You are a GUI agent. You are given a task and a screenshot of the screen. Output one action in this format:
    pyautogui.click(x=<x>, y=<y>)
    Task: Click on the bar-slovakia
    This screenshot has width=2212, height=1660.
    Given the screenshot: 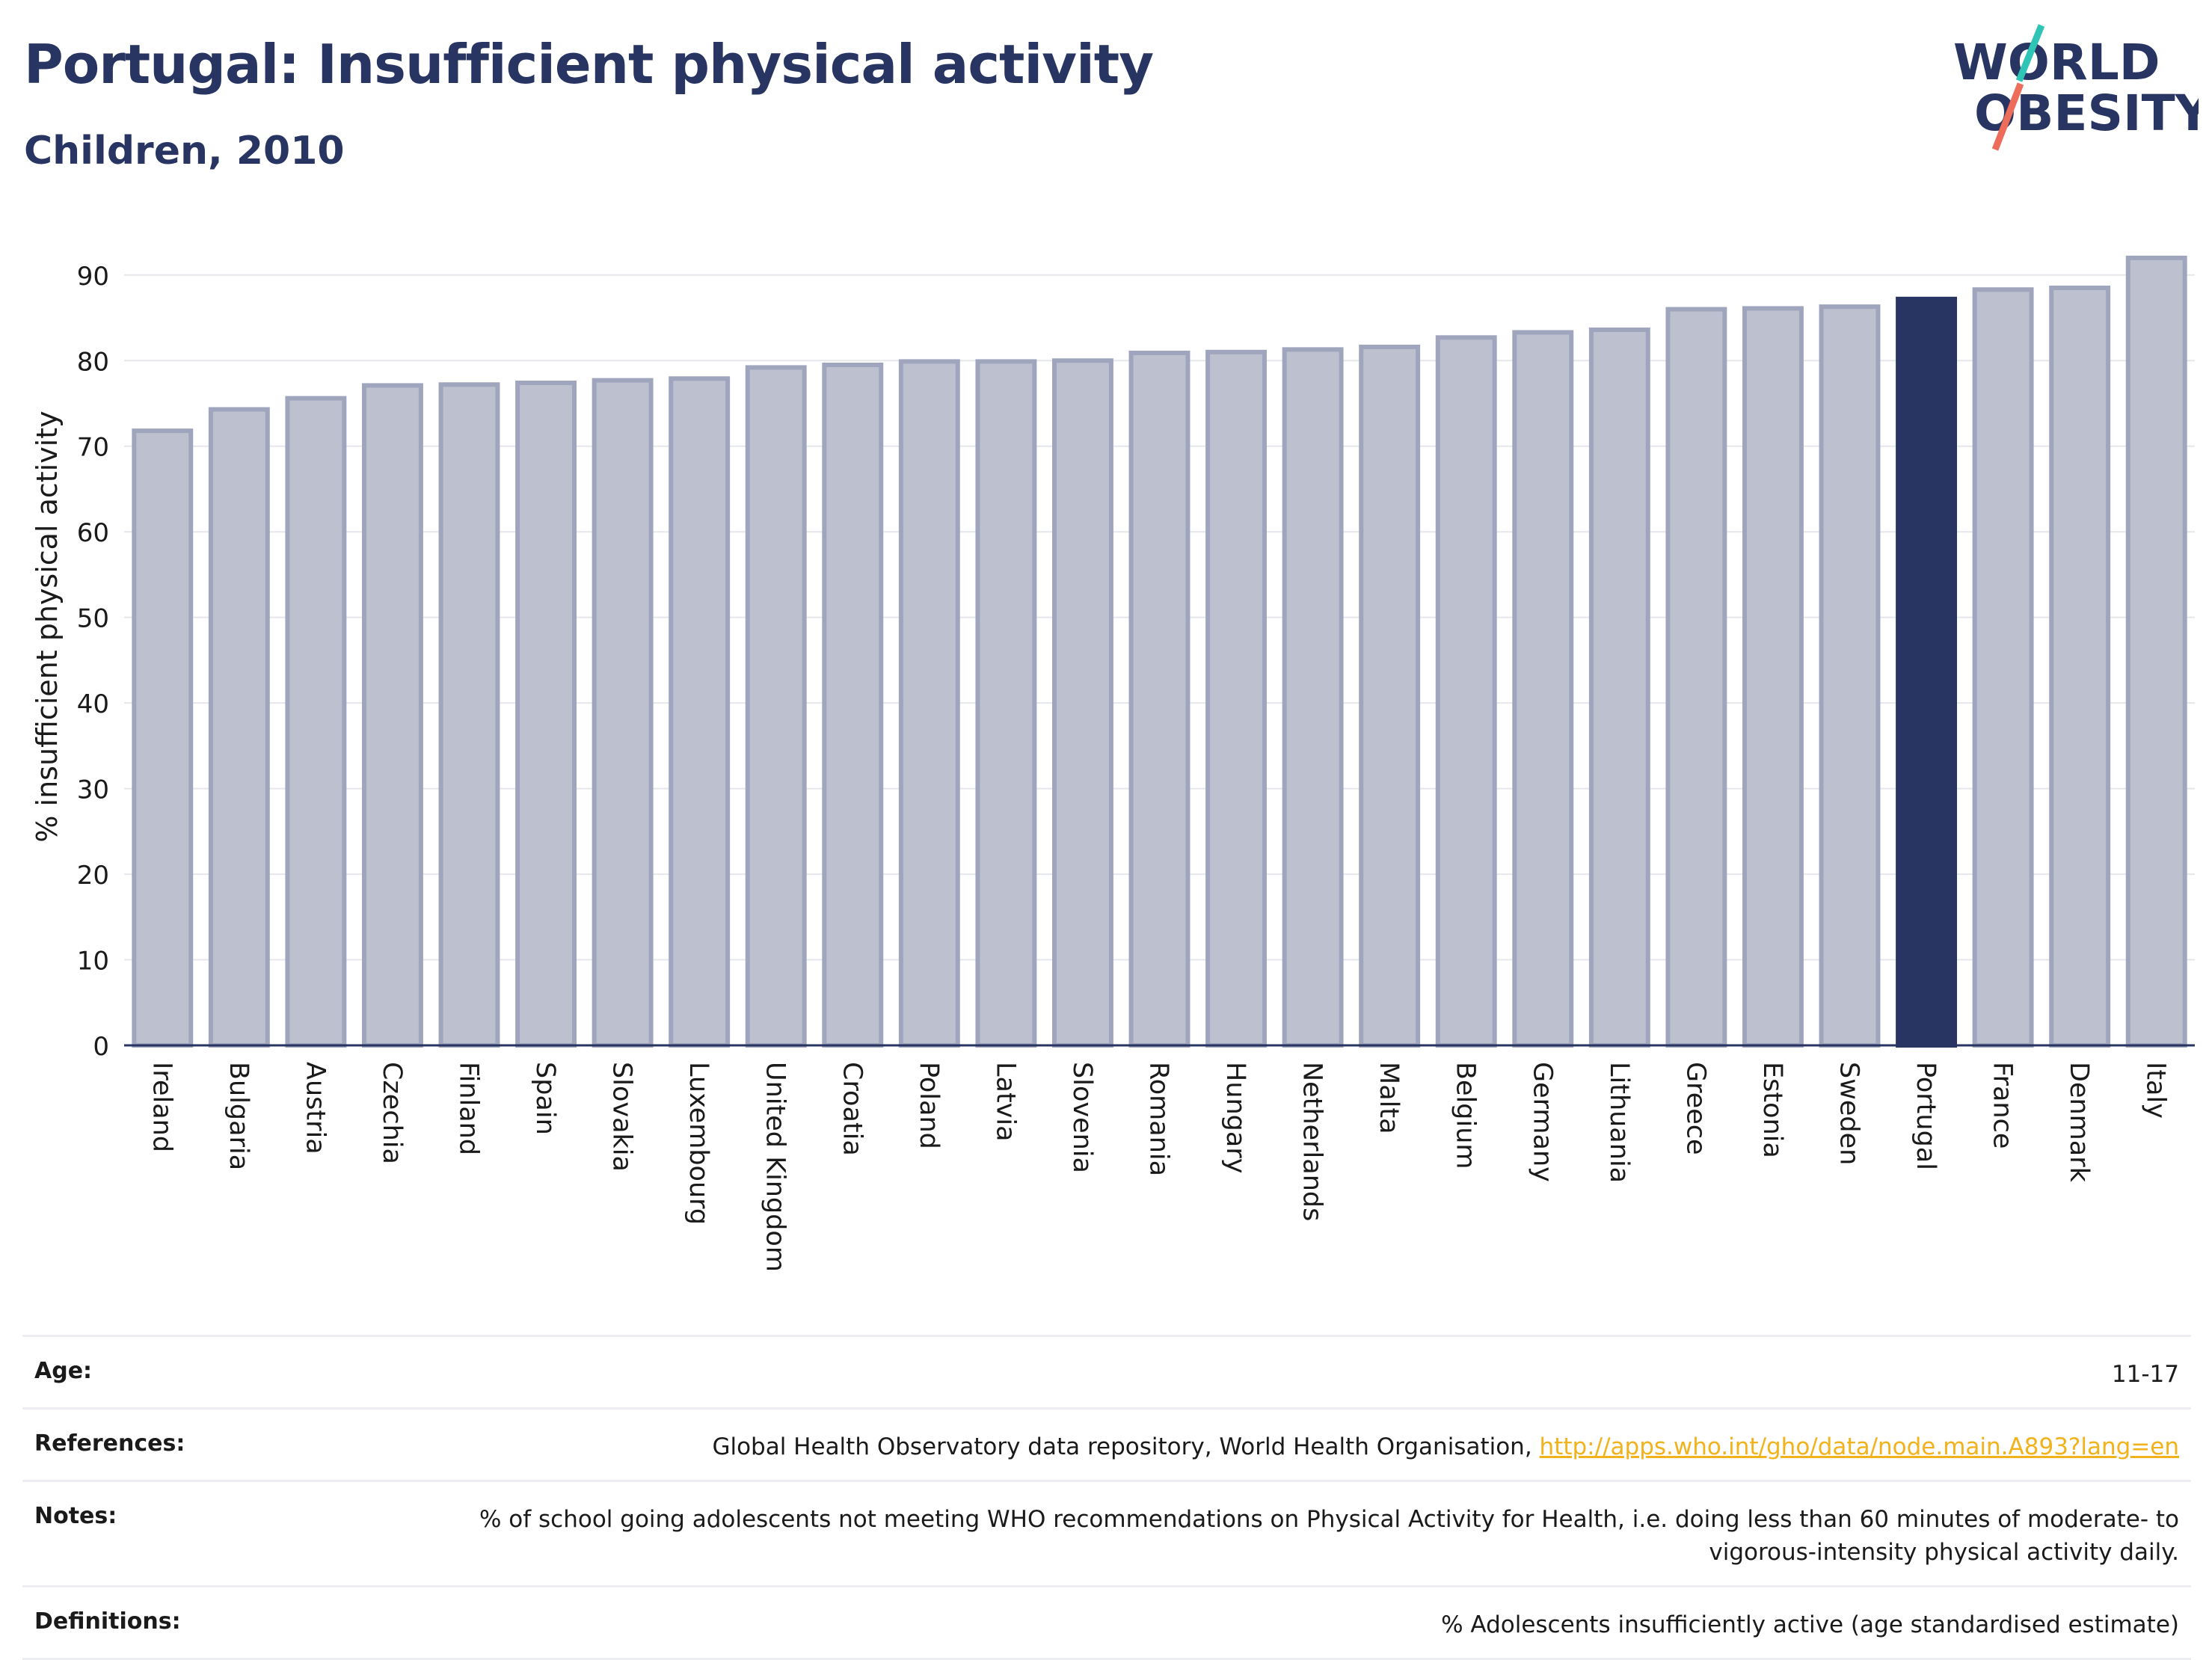 What is the action you would take?
    pyautogui.click(x=623, y=713)
    